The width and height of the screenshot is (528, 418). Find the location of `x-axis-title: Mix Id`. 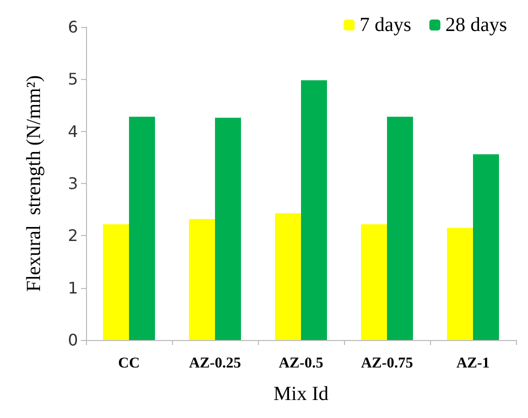

x-axis-title: Mix Id is located at coordinates (301, 394).